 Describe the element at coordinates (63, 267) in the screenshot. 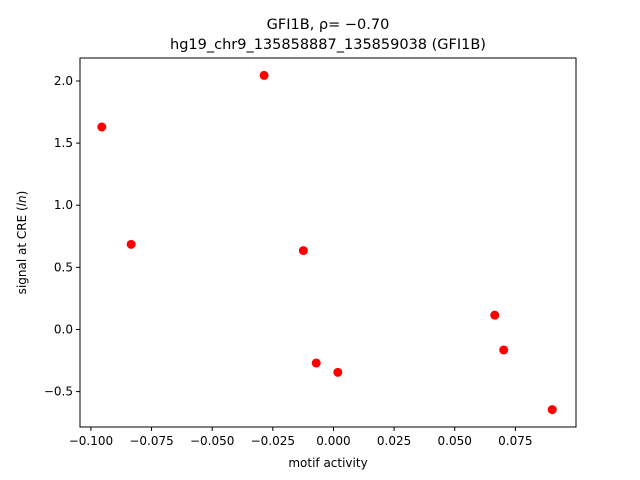

I see `y-tick-label: 0.5` at that location.